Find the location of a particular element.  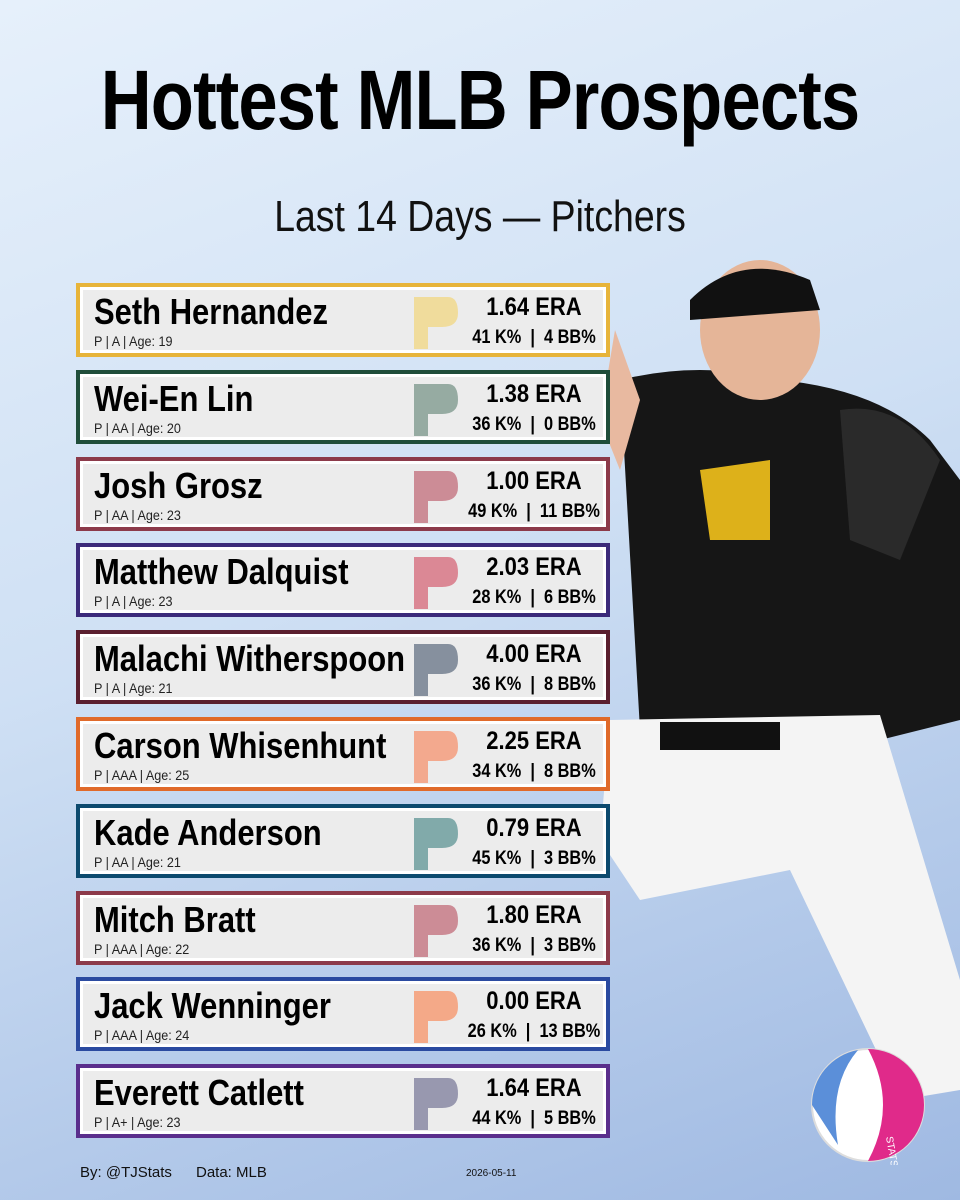

player-rates: 28 K% | 6 BB% is located at coordinates (534, 598).